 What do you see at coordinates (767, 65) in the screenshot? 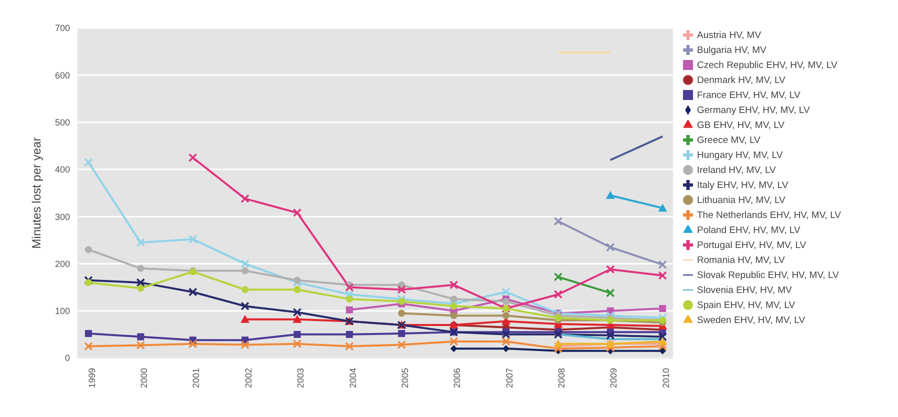
I see `legend-label: Czech Republic EHV, HV, MV, LV` at bounding box center [767, 65].